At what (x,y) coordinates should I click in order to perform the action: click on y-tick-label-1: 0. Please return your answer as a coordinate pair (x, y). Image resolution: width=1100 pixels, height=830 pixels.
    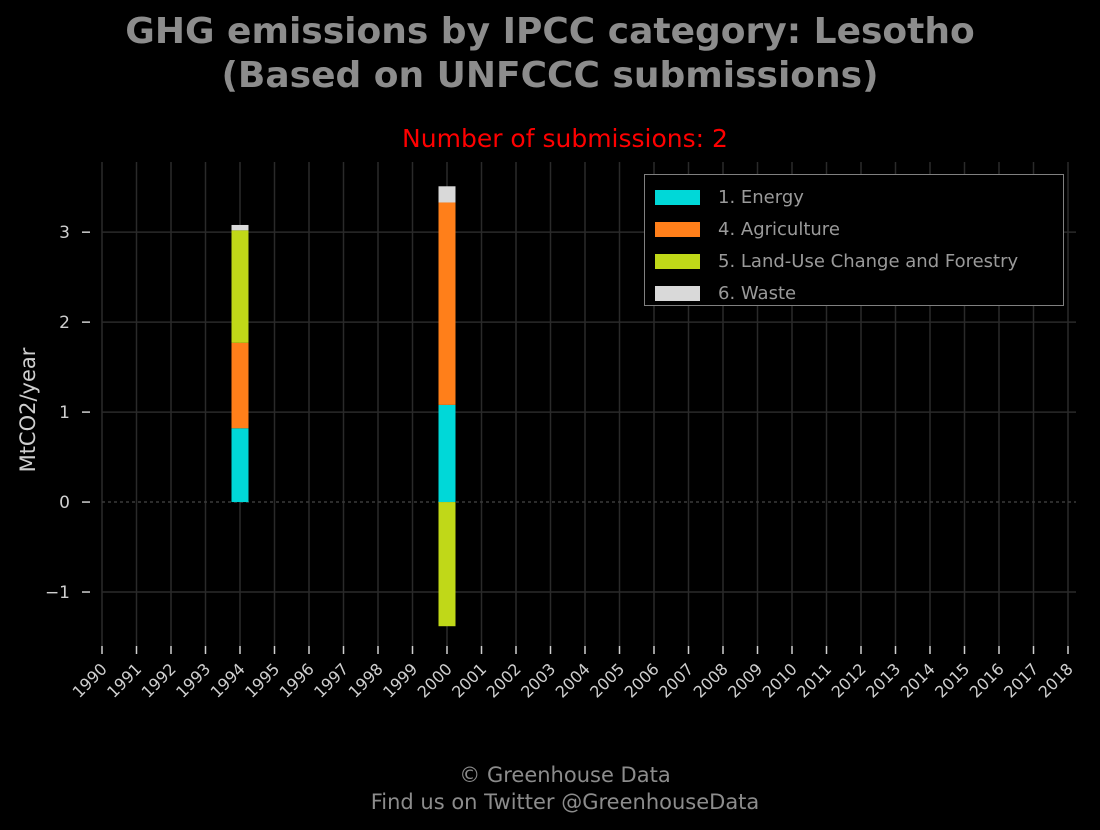
    Looking at the image, I should click on (64, 503).